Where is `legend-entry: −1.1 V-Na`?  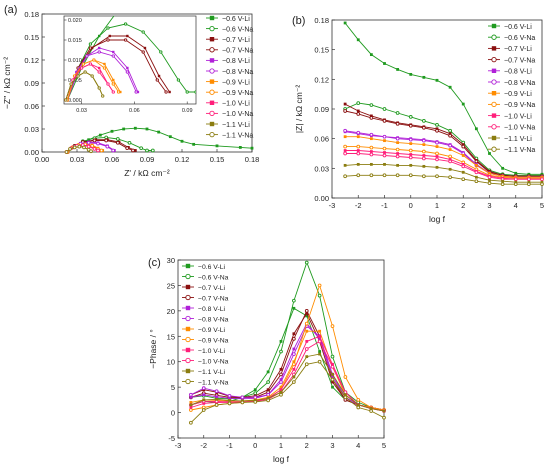
legend-entry: −1.1 V-Na is located at coordinates (519, 150).